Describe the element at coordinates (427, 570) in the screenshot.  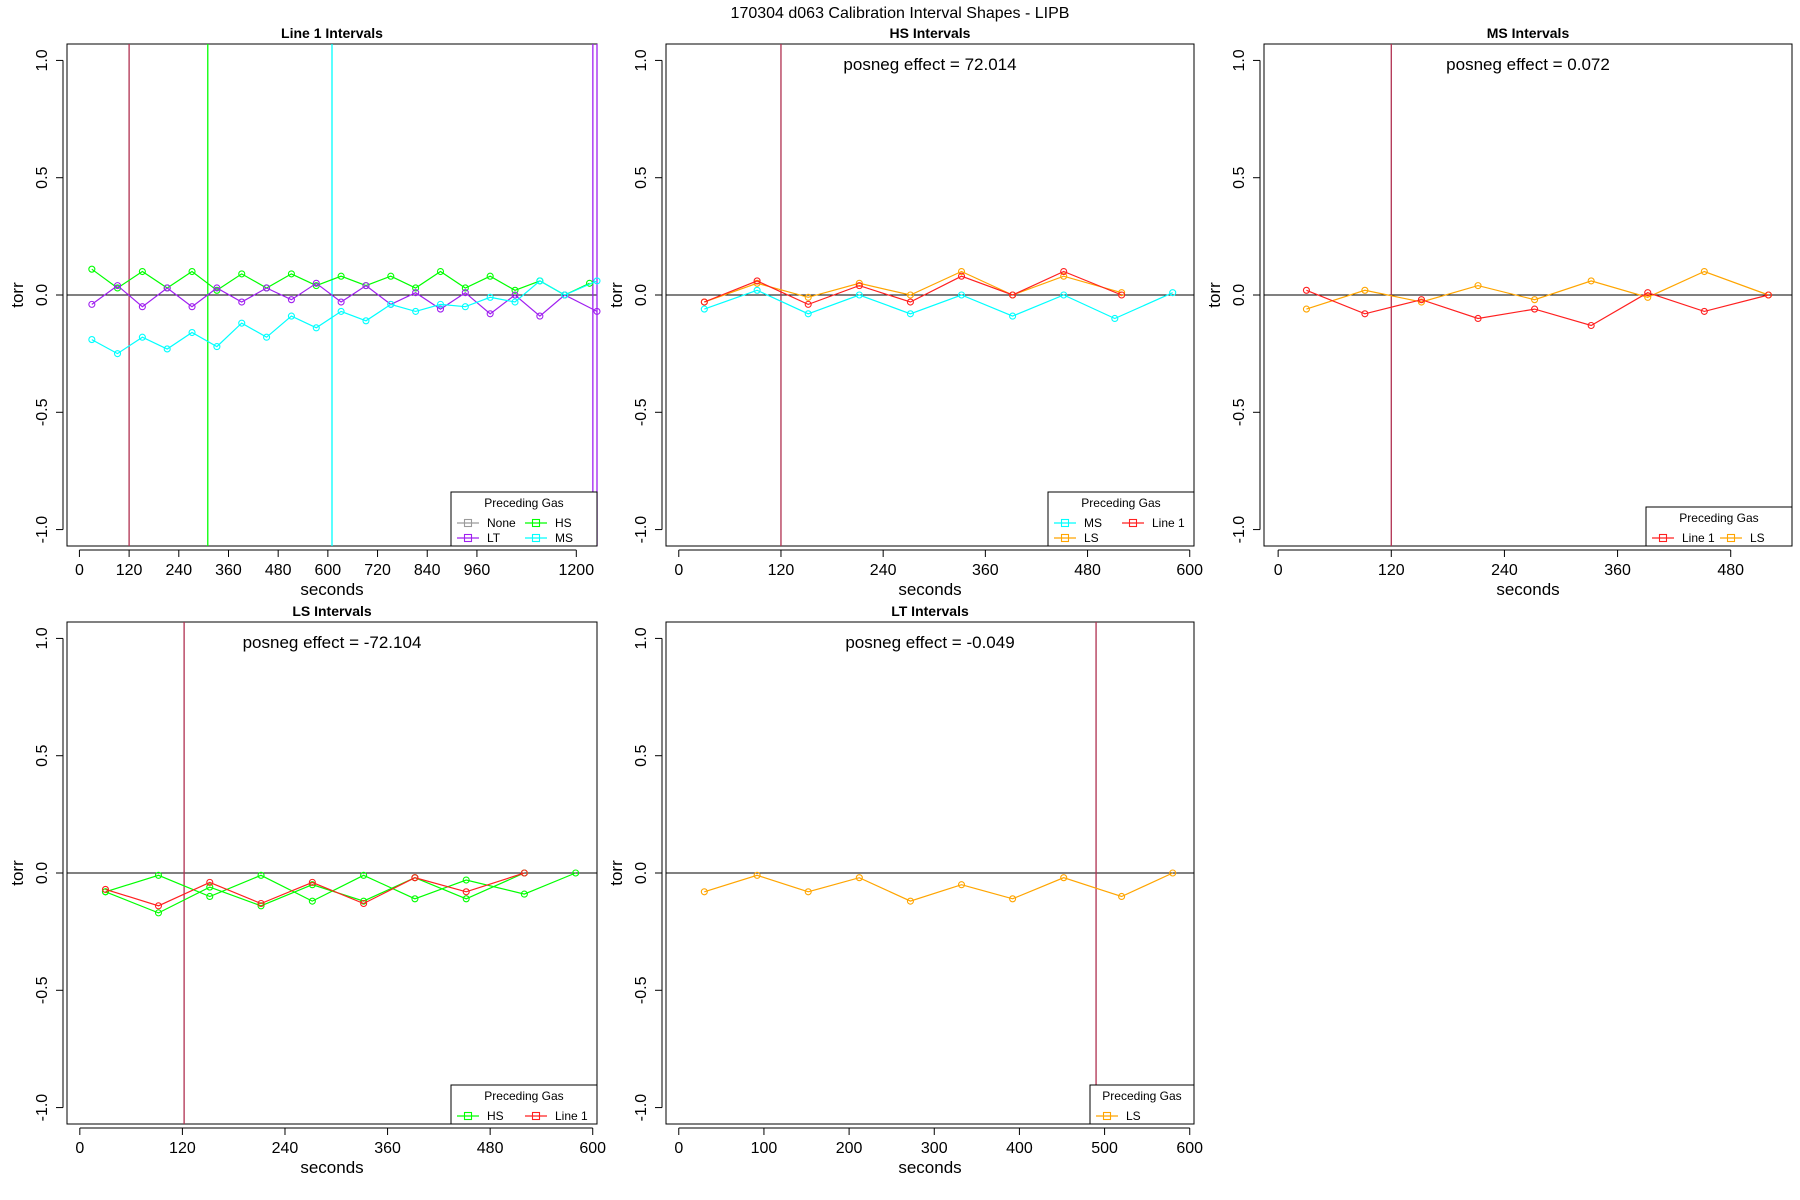
I see `chart-1-x-tick-label-8: 840` at that location.